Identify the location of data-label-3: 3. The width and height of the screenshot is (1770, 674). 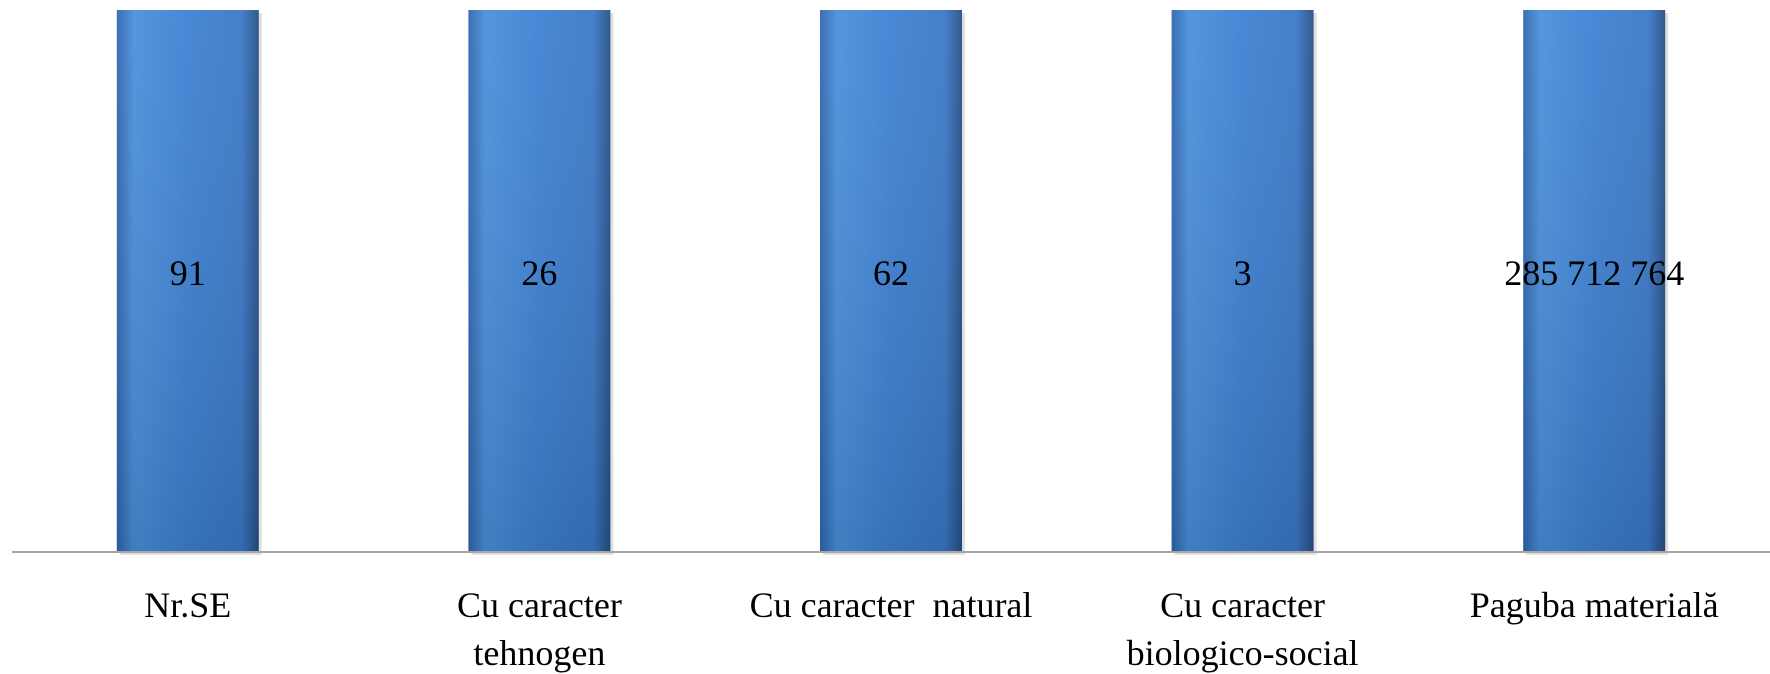
(1243, 273).